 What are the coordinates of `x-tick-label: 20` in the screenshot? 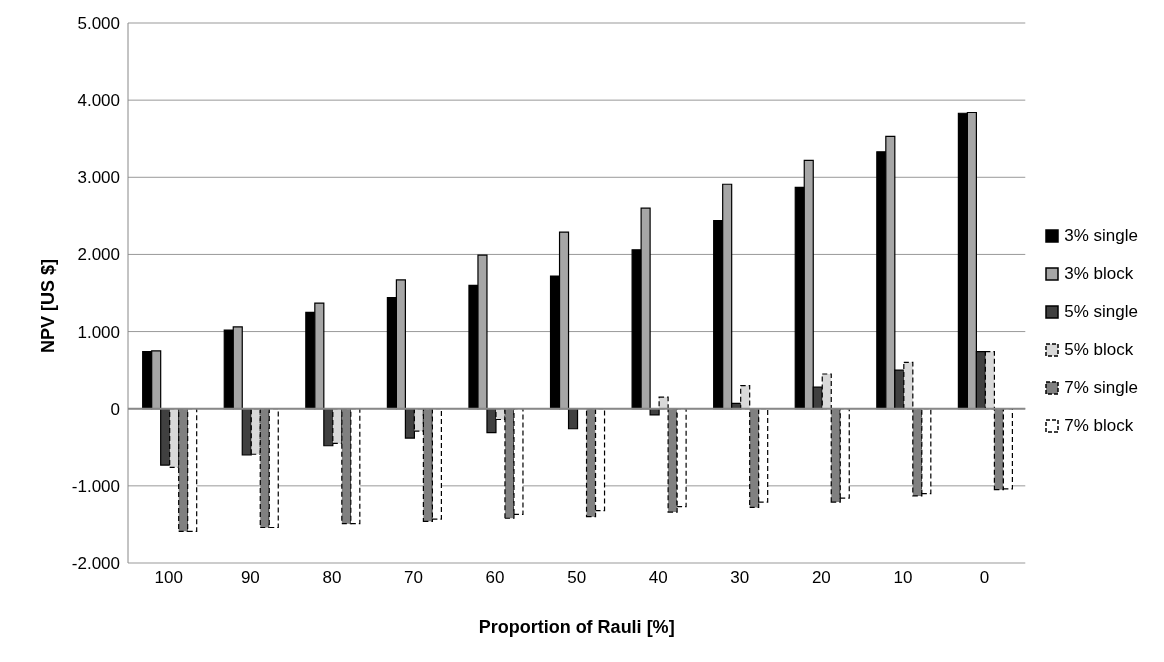 It's located at (821, 578).